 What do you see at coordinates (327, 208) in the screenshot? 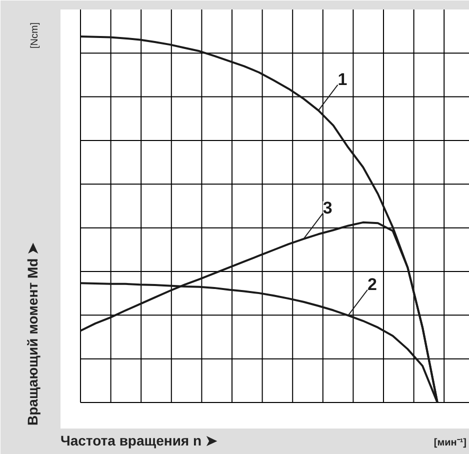
I see `series-label: 3` at bounding box center [327, 208].